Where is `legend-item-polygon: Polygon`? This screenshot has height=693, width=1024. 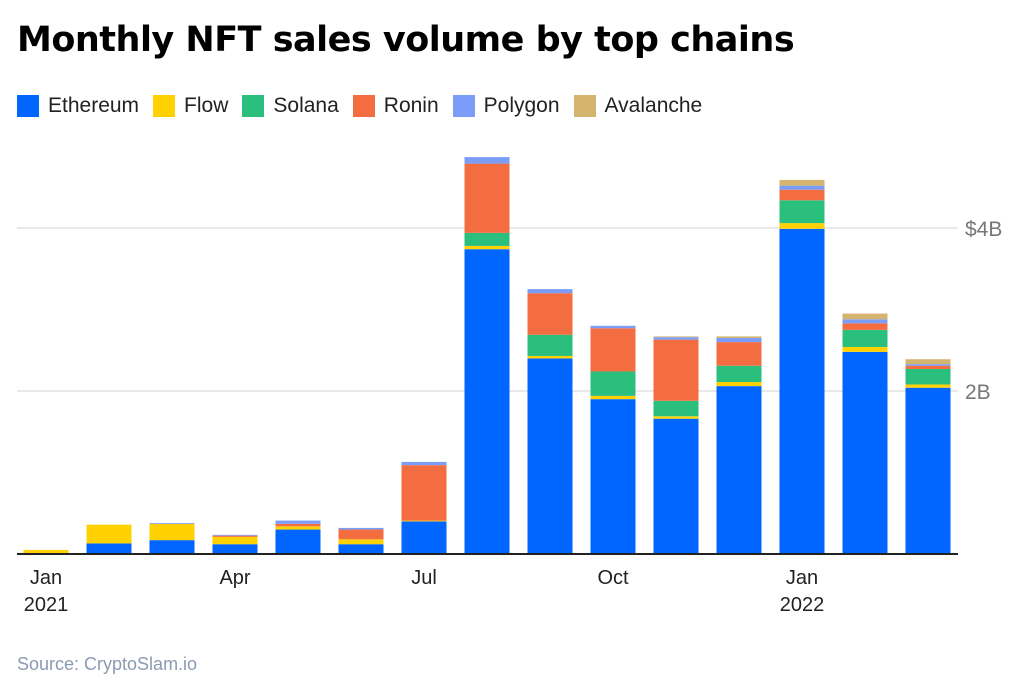
legend-item-polygon: Polygon is located at coordinates (506, 106).